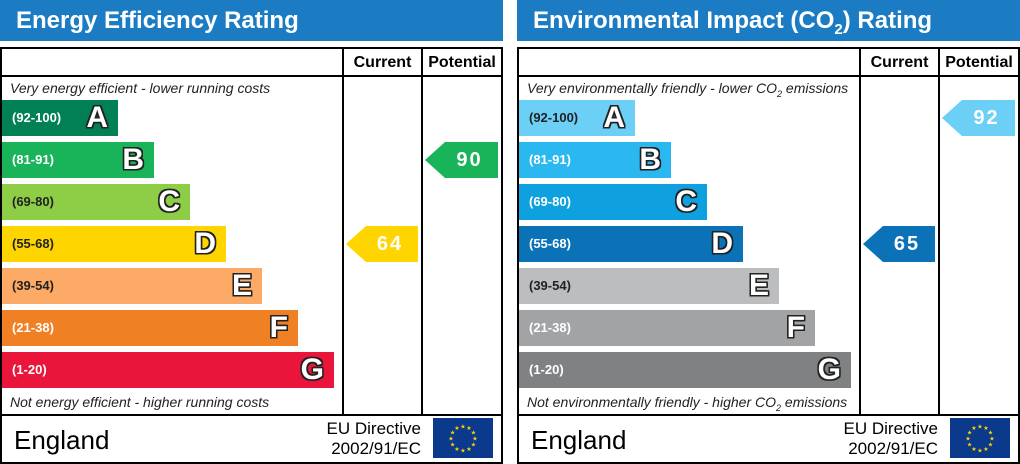 The width and height of the screenshot is (1020, 464). What do you see at coordinates (649, 286) in the screenshot?
I see `rating-band-e: (39-54) E` at bounding box center [649, 286].